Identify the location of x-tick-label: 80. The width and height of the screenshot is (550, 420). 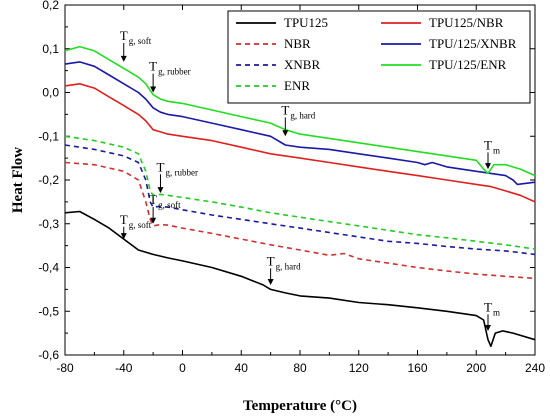
(300, 368).